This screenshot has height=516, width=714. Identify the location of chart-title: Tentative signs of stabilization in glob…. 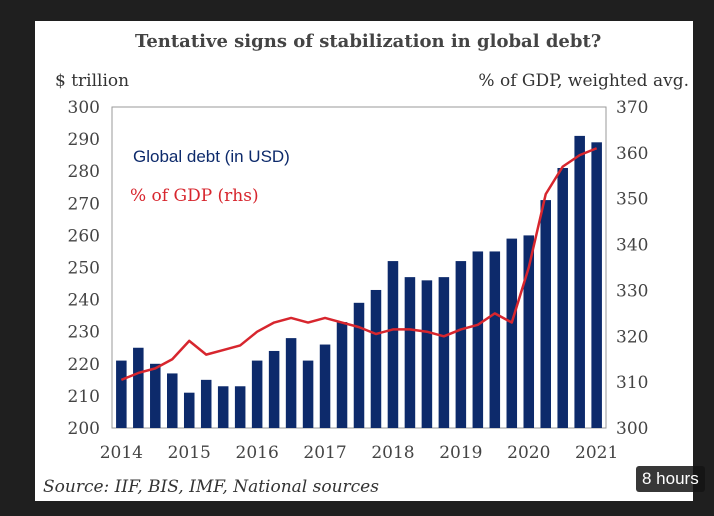
(368, 41).